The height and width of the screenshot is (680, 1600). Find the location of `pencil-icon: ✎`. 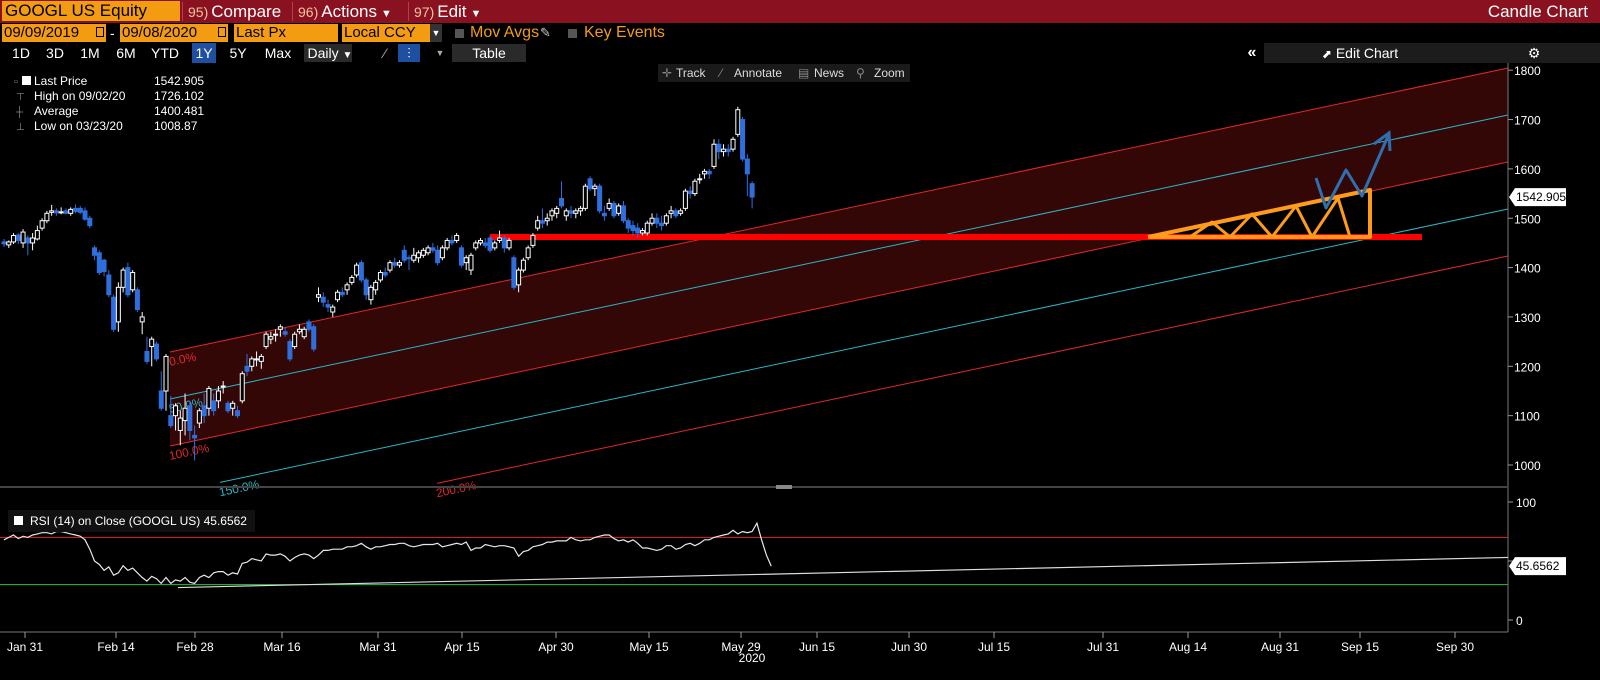

pencil-icon: ✎ is located at coordinates (545, 32).